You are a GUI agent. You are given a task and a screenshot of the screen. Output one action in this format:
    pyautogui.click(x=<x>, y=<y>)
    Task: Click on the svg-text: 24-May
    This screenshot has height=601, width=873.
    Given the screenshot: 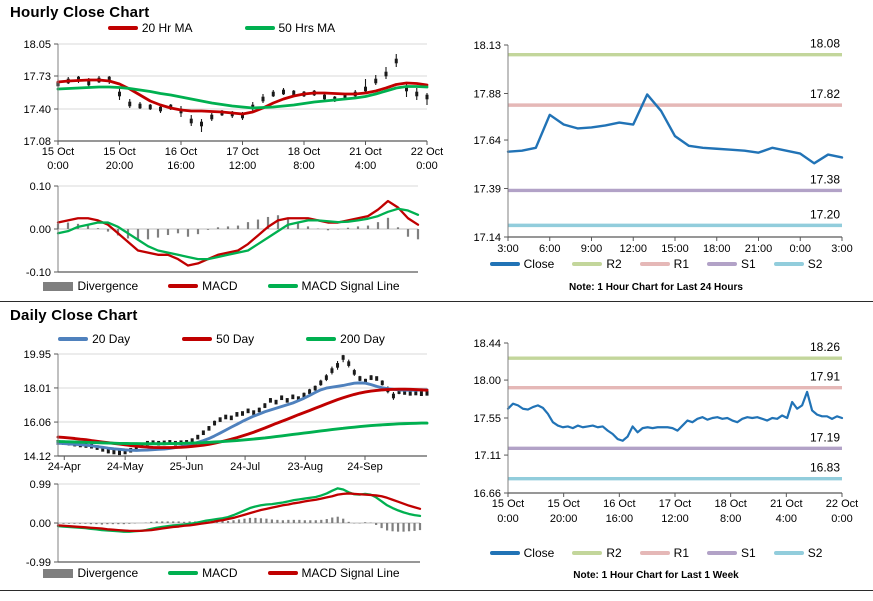 What is the action you would take?
    pyautogui.click(x=125, y=467)
    